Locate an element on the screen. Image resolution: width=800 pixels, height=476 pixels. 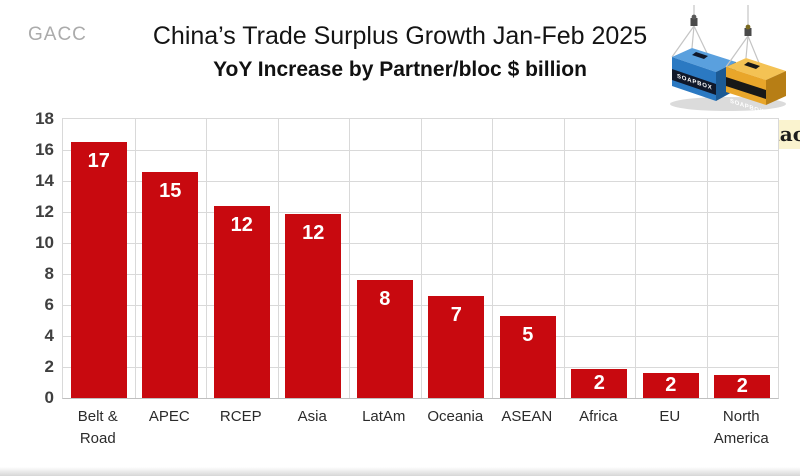
bar-africa: 2 is located at coordinates (599, 383).